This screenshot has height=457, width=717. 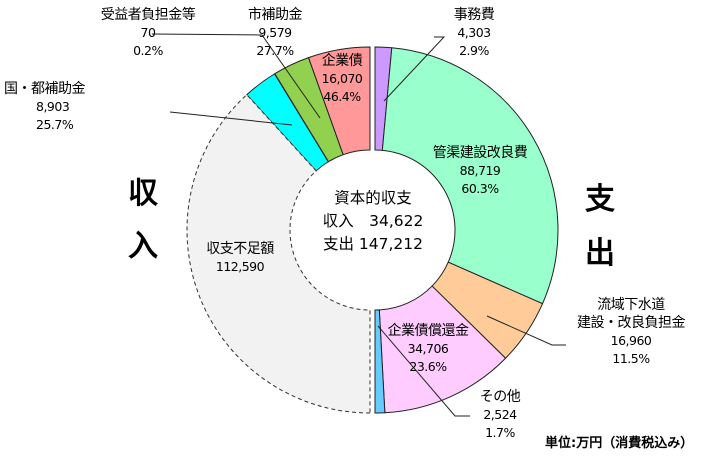 I want to click on label-value: 4,303, so click(x=474, y=32).